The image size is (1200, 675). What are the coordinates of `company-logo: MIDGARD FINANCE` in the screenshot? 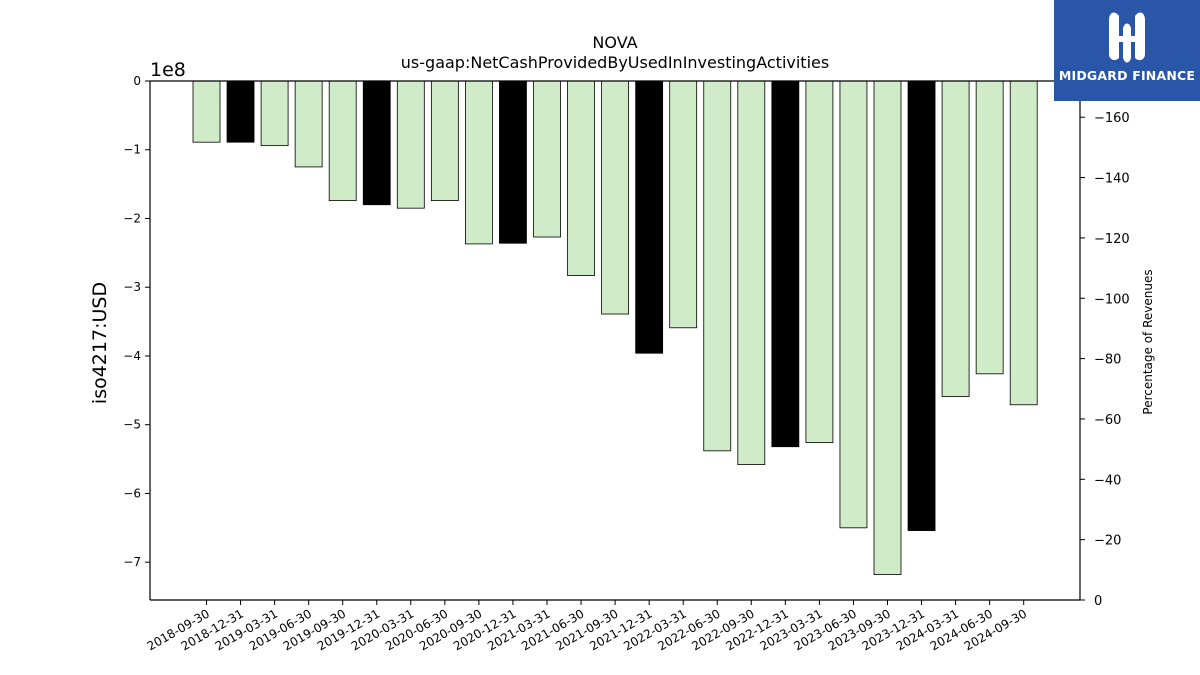 It's located at (1127, 50).